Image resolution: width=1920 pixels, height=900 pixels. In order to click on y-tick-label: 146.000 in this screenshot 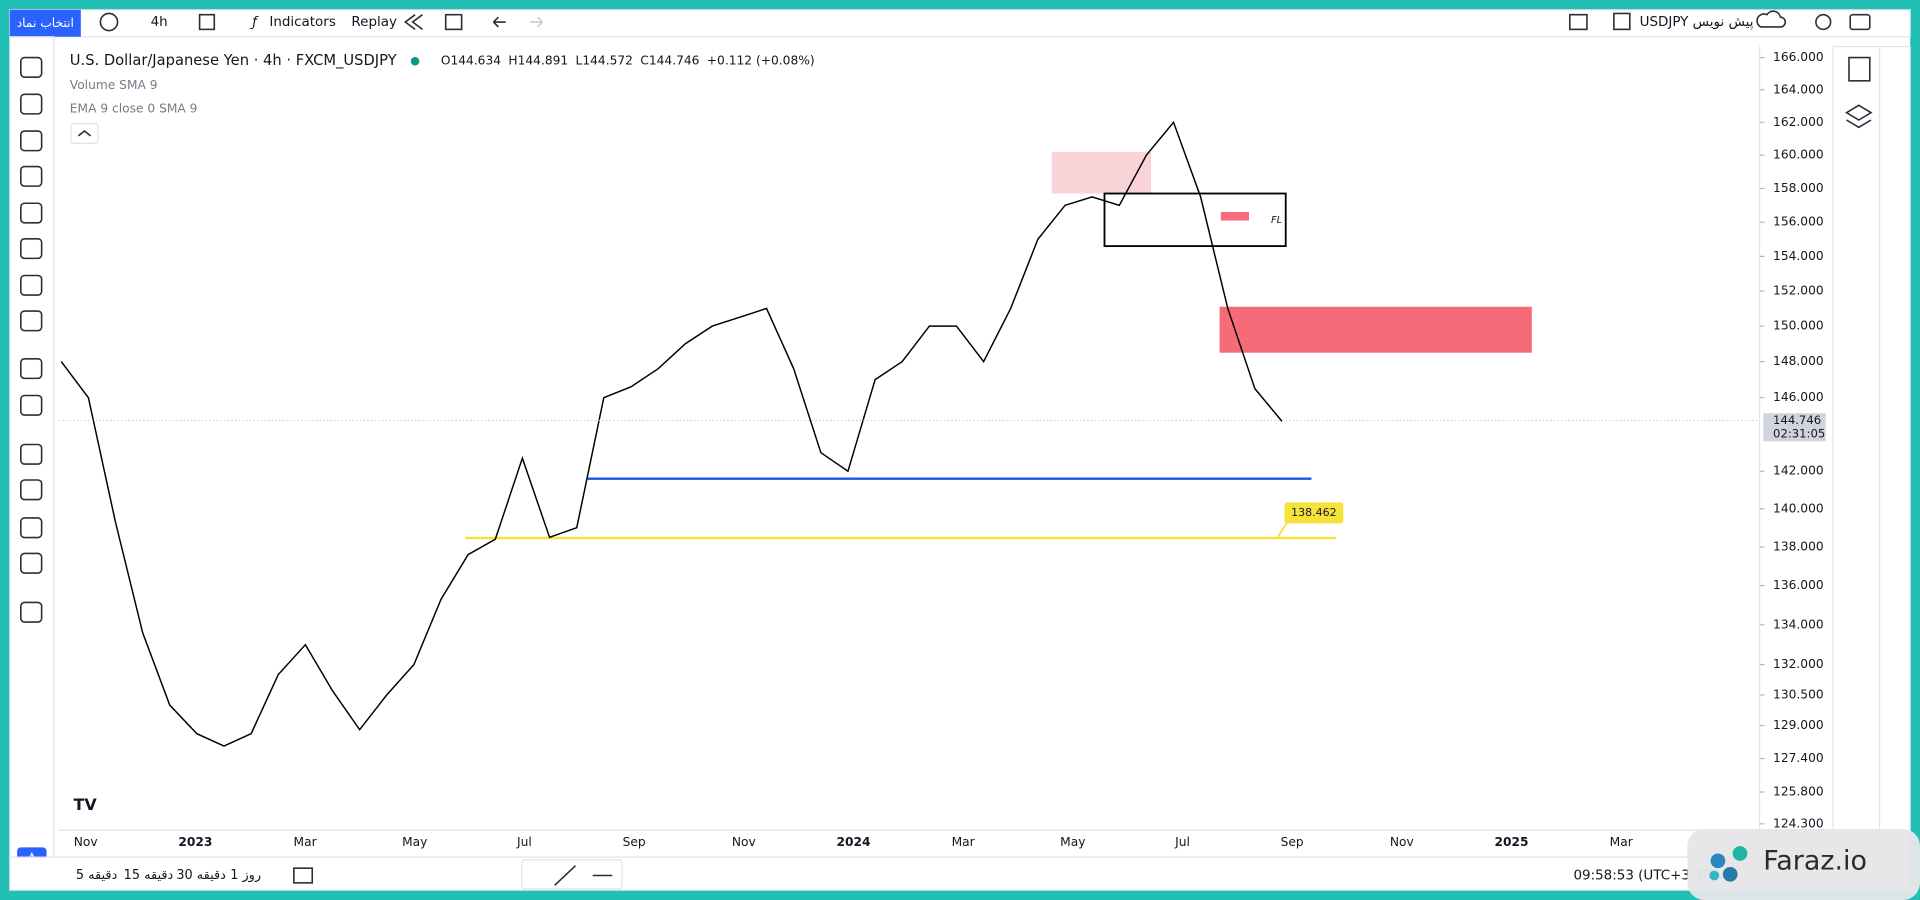, I will do `click(1798, 397)`.